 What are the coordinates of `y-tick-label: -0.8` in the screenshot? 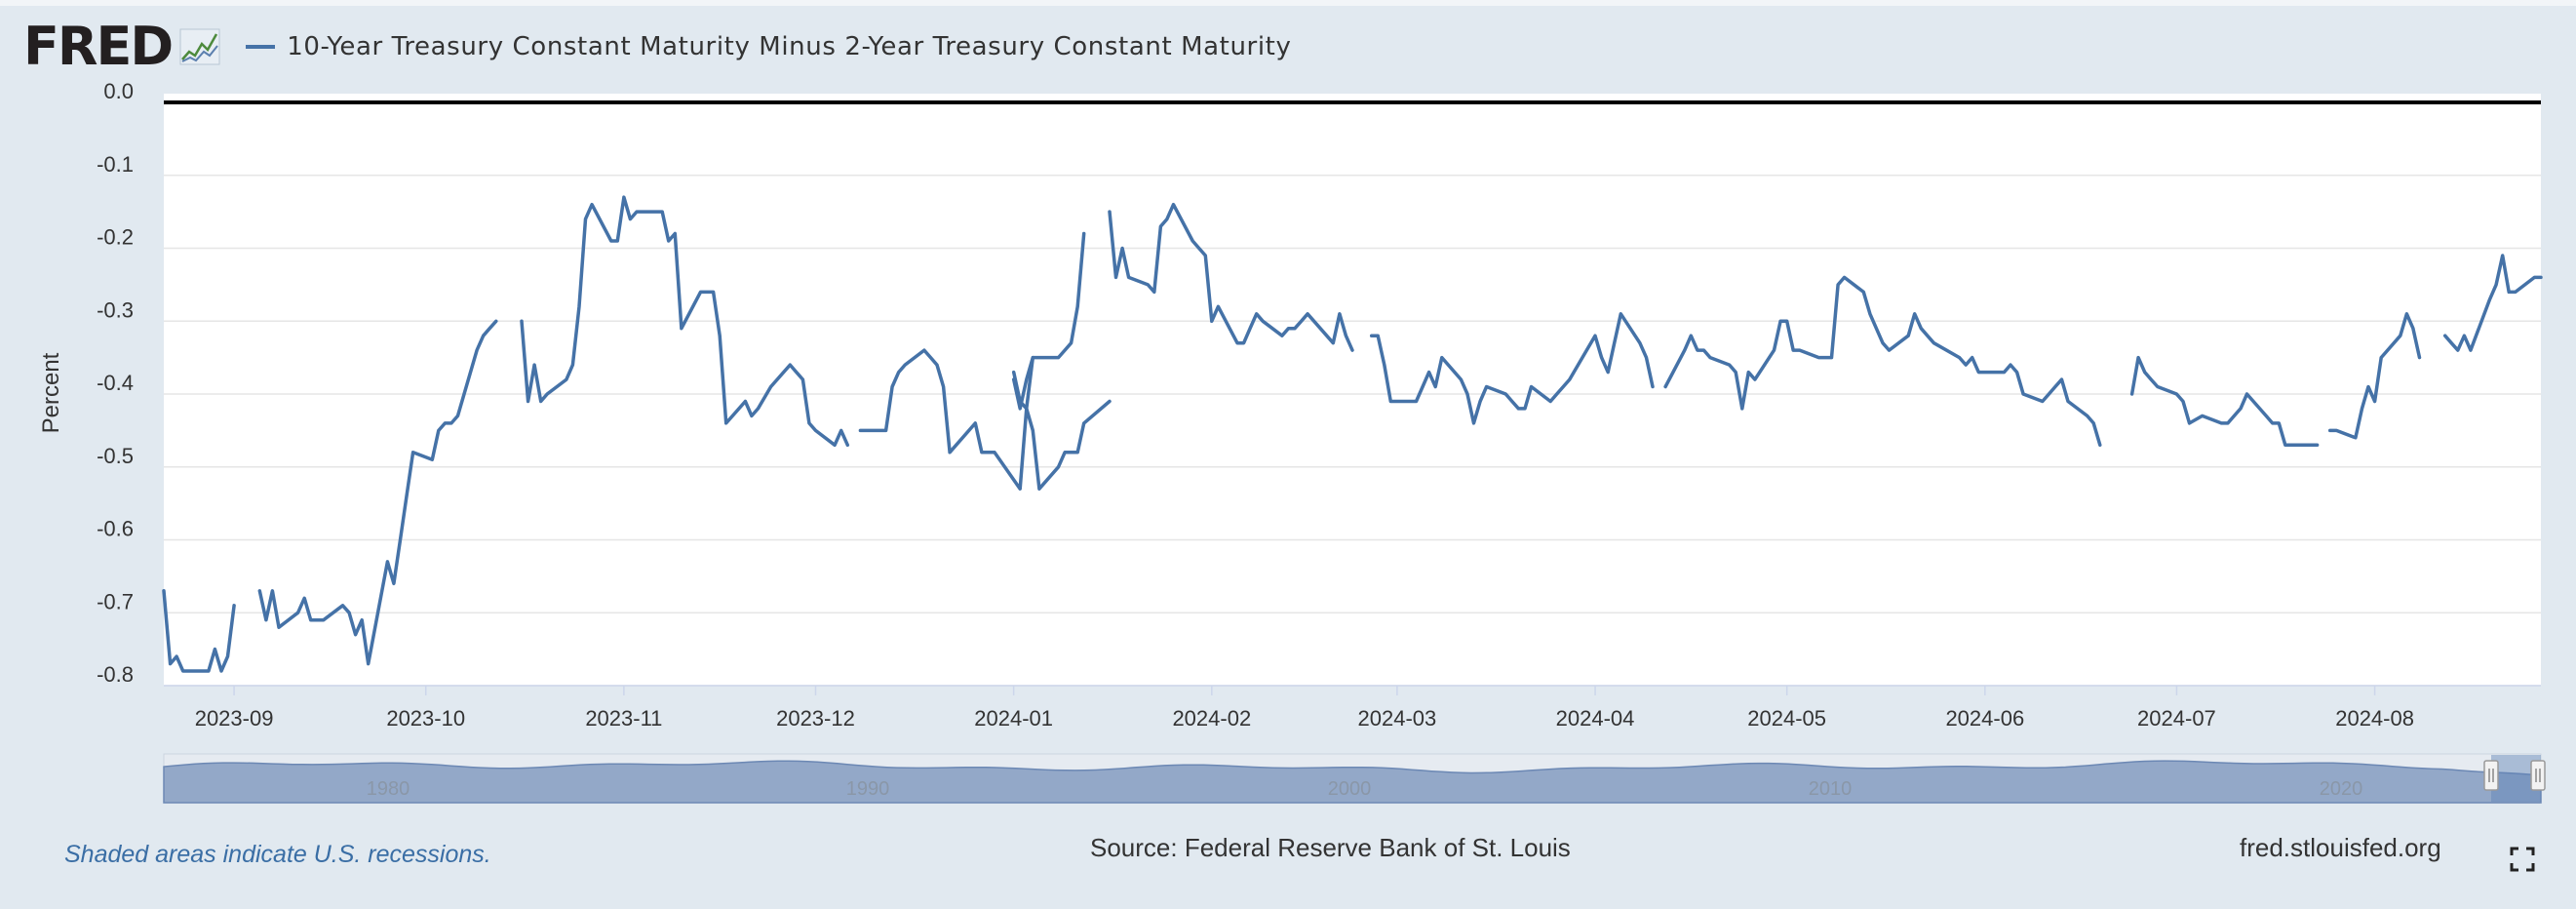 It's located at (115, 674).